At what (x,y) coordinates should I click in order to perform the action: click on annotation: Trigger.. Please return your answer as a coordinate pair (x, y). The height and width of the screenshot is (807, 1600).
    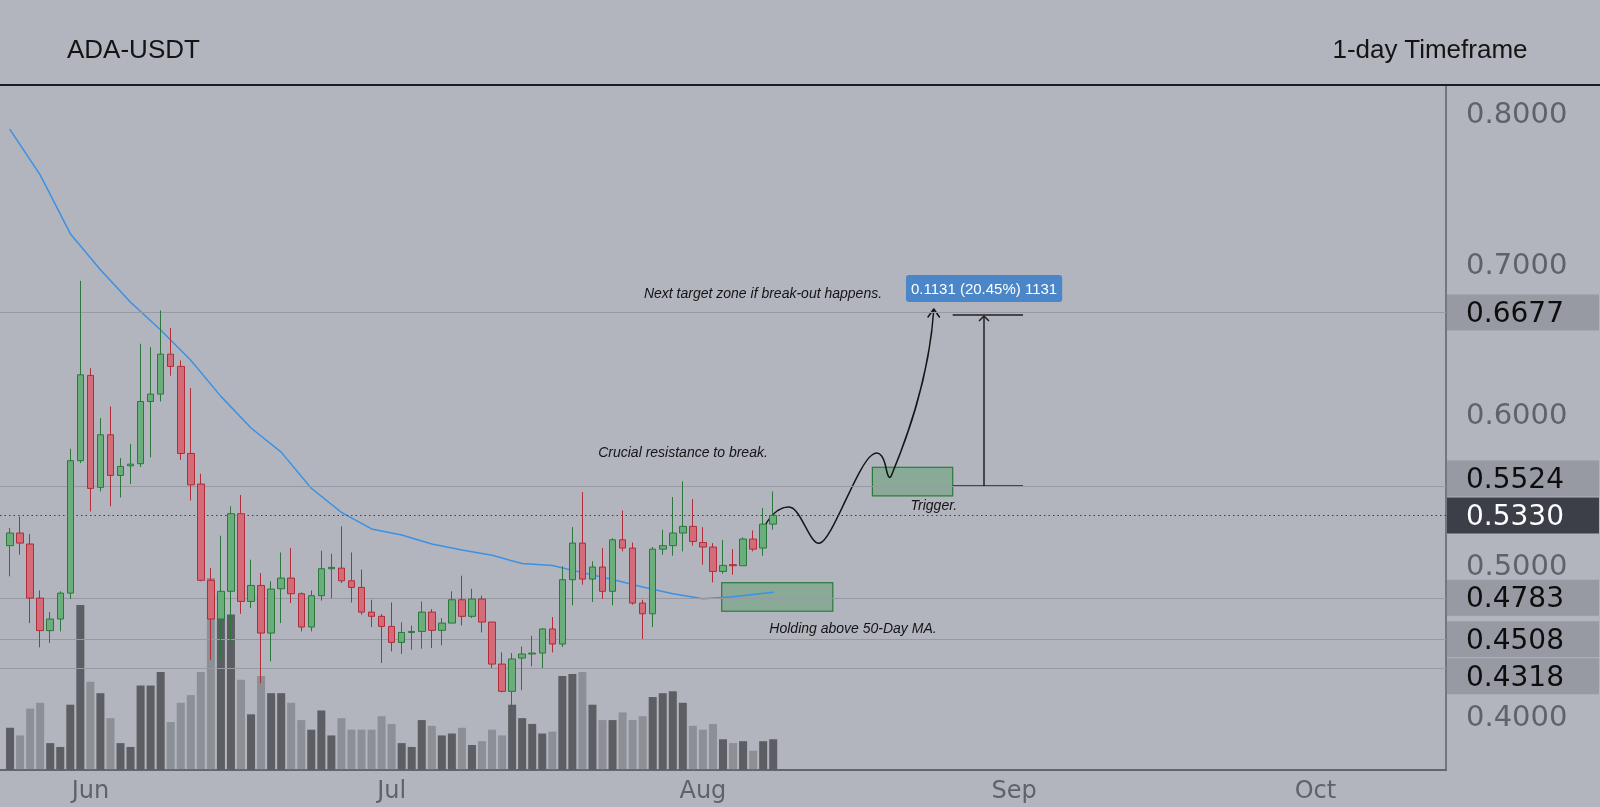
    Looking at the image, I should click on (934, 505).